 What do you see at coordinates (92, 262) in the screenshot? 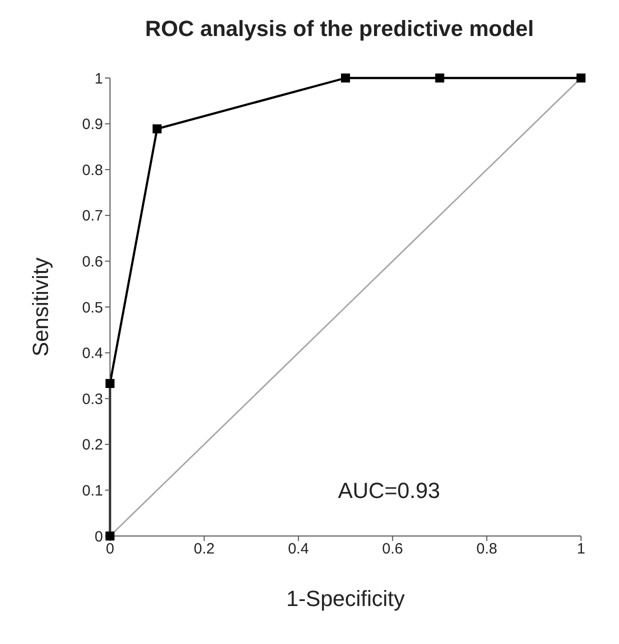
I see `y-tick-label: 0.6` at bounding box center [92, 262].